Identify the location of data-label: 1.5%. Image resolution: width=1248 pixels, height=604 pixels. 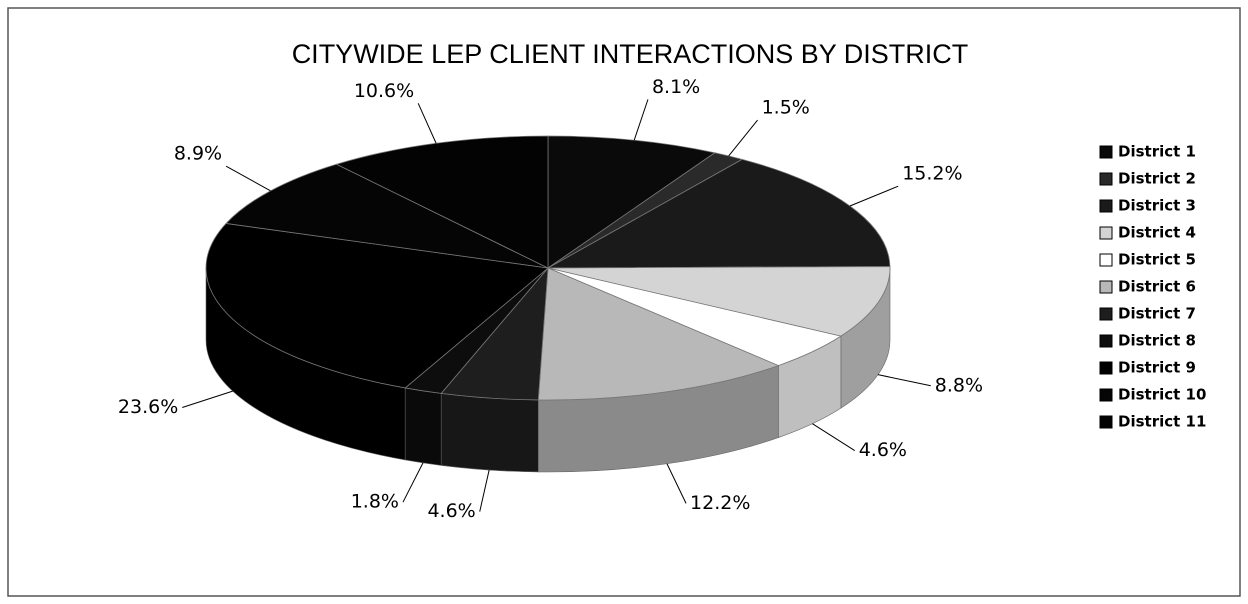
(786, 108).